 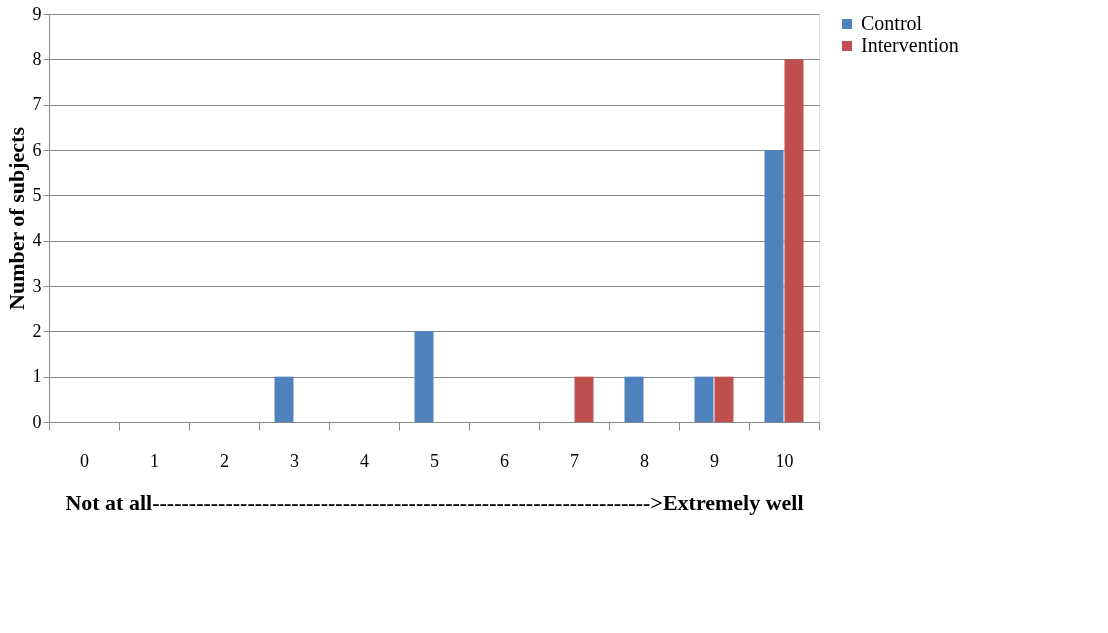 What do you see at coordinates (714, 460) in the screenshot?
I see `x-tick-label: 9` at bounding box center [714, 460].